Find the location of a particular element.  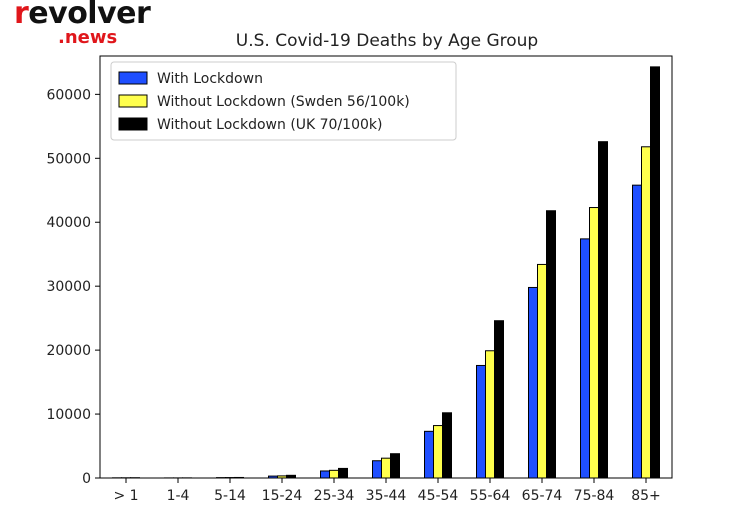

logo-wordmark: revolver is located at coordinates (82, 15).